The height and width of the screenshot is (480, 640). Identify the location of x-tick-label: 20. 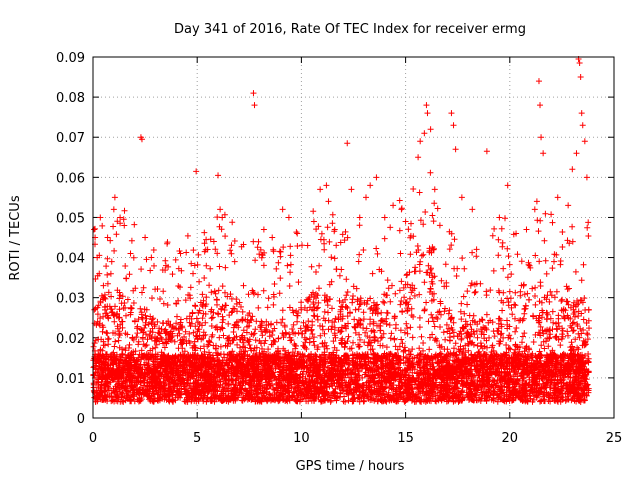
(510, 438).